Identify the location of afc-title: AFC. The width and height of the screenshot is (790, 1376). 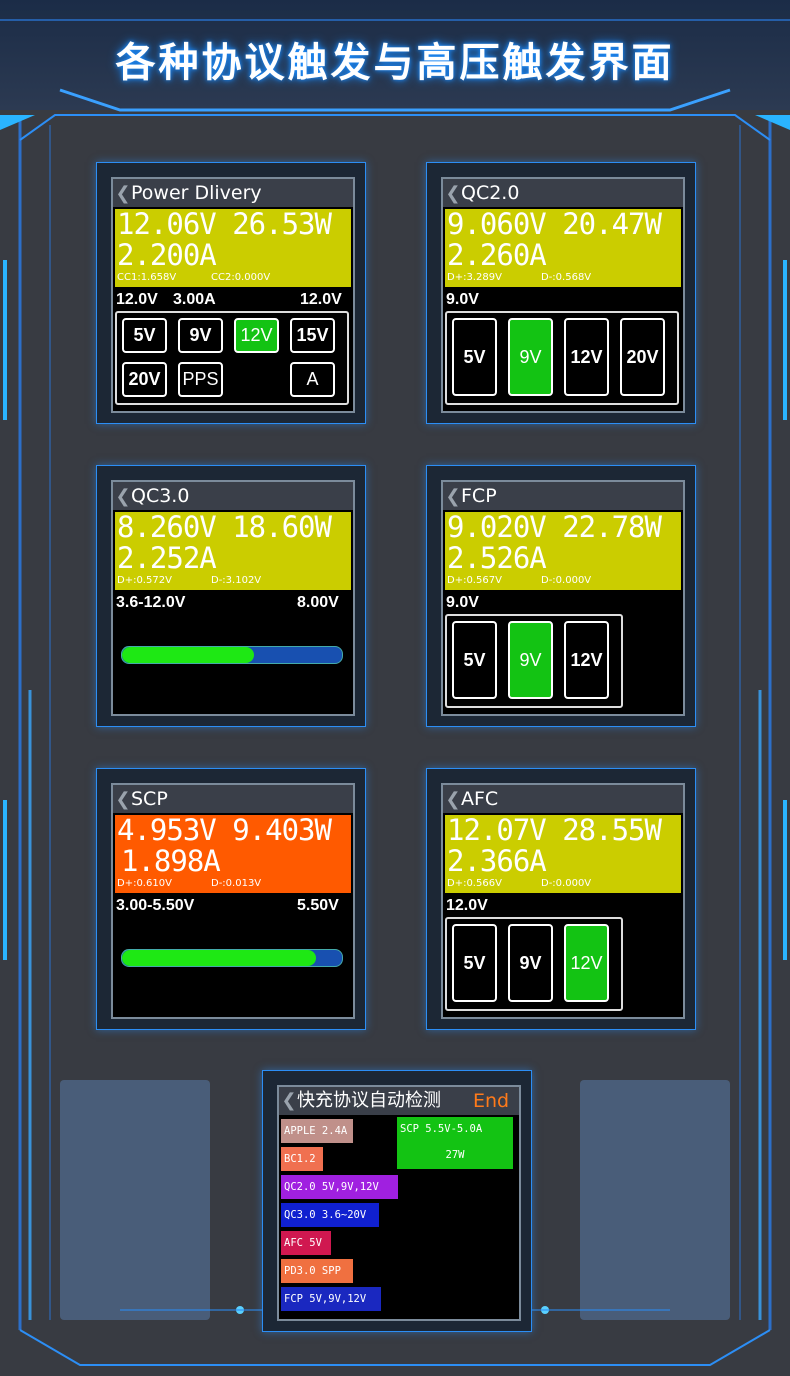
(480, 799).